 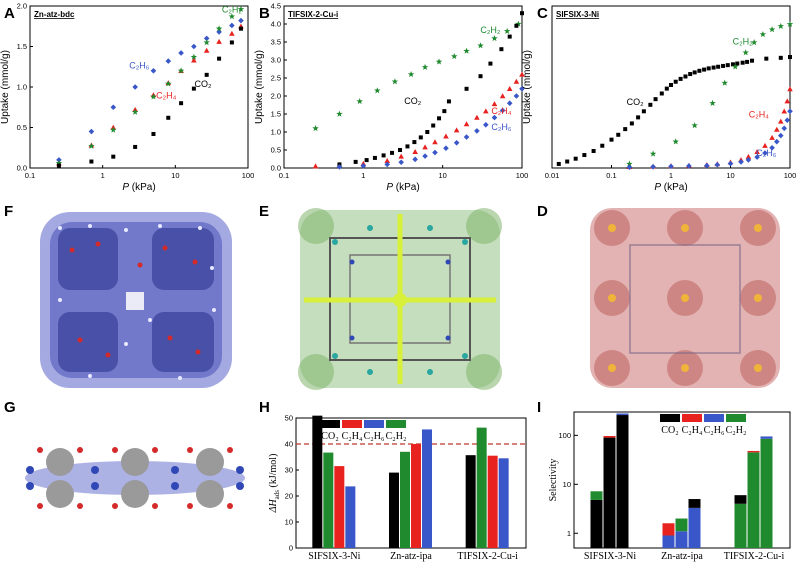 What do you see at coordinates (413, 101) in the screenshot?
I see `co2-series-label: CO₂` at bounding box center [413, 101].